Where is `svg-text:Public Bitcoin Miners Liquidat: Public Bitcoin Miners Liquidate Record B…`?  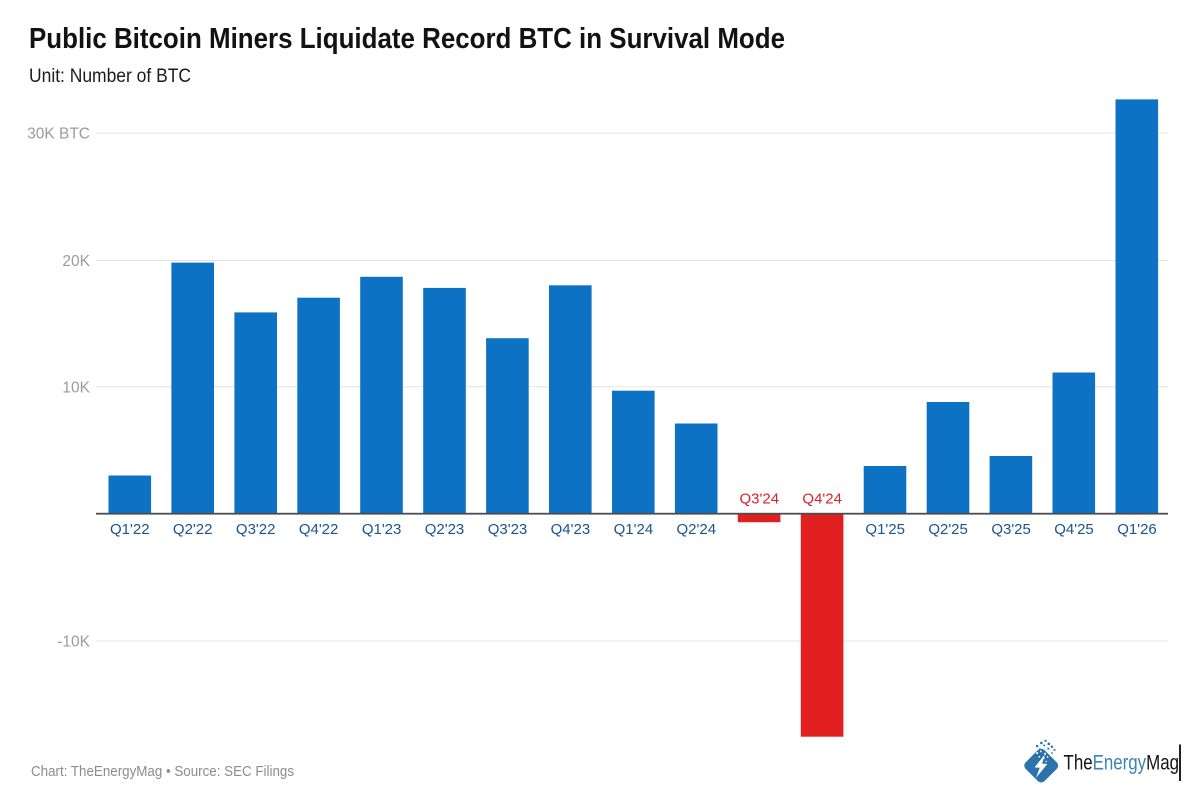 svg-text:Public Bitcoin Miners Liquidat: Public Bitcoin Miners Liquidate Record B… is located at coordinates (407, 39).